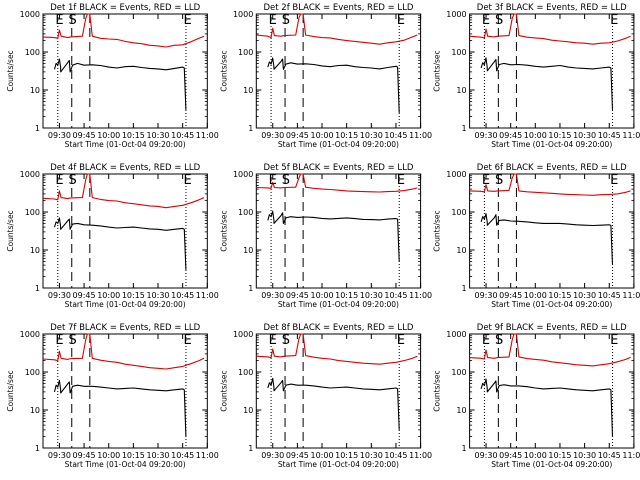 This screenshot has height=480, width=640. Describe the element at coordinates (552, 168) in the screenshot. I see `chart-title: Det 6f BLACK = Events, RED = LLD` at that location.